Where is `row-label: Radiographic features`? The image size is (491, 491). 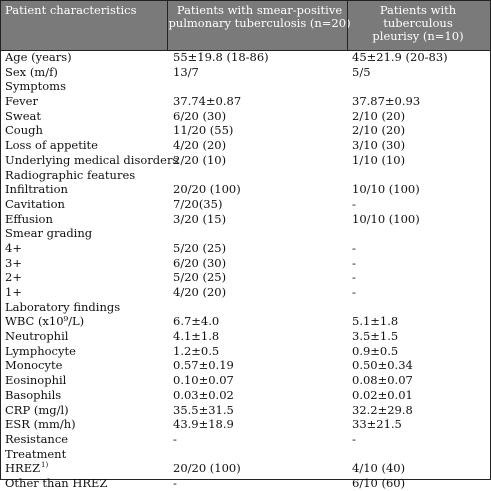
row-label: Radiographic features is located at coordinates (70, 174).